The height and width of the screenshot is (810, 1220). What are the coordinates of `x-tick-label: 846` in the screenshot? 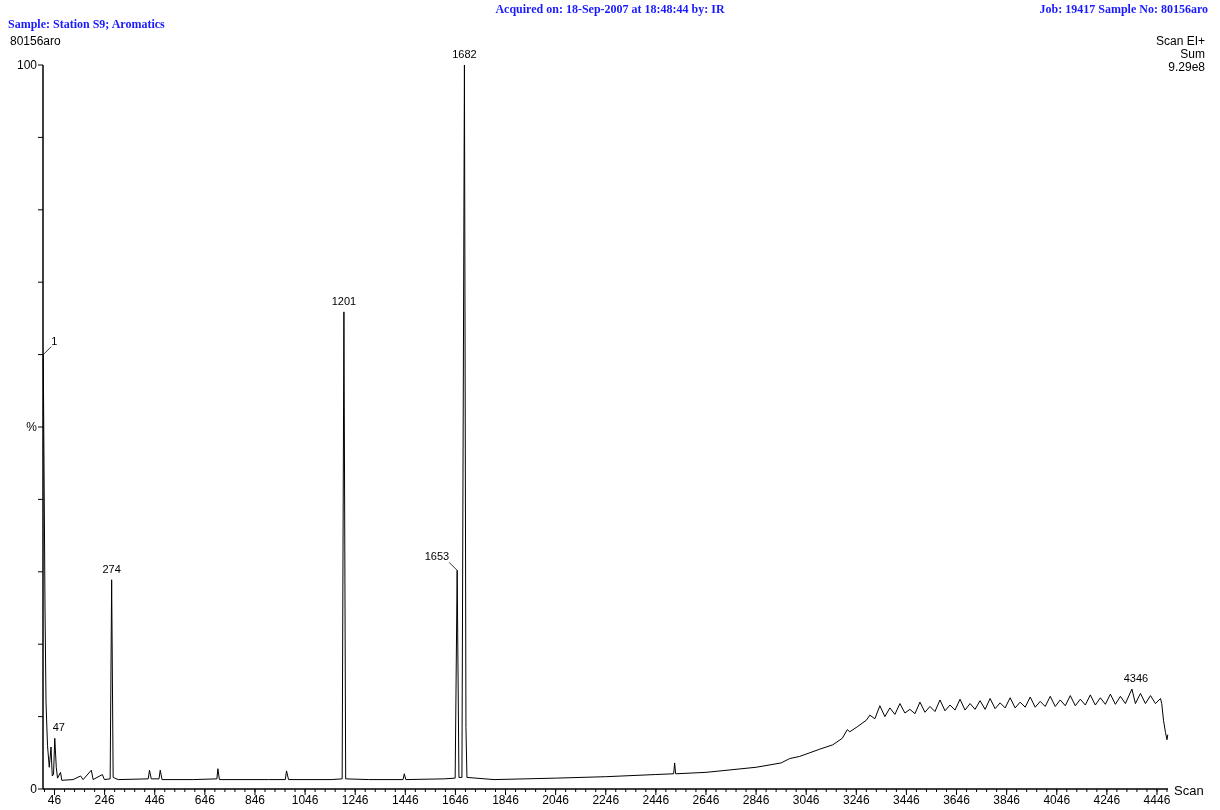 It's located at (255, 800).